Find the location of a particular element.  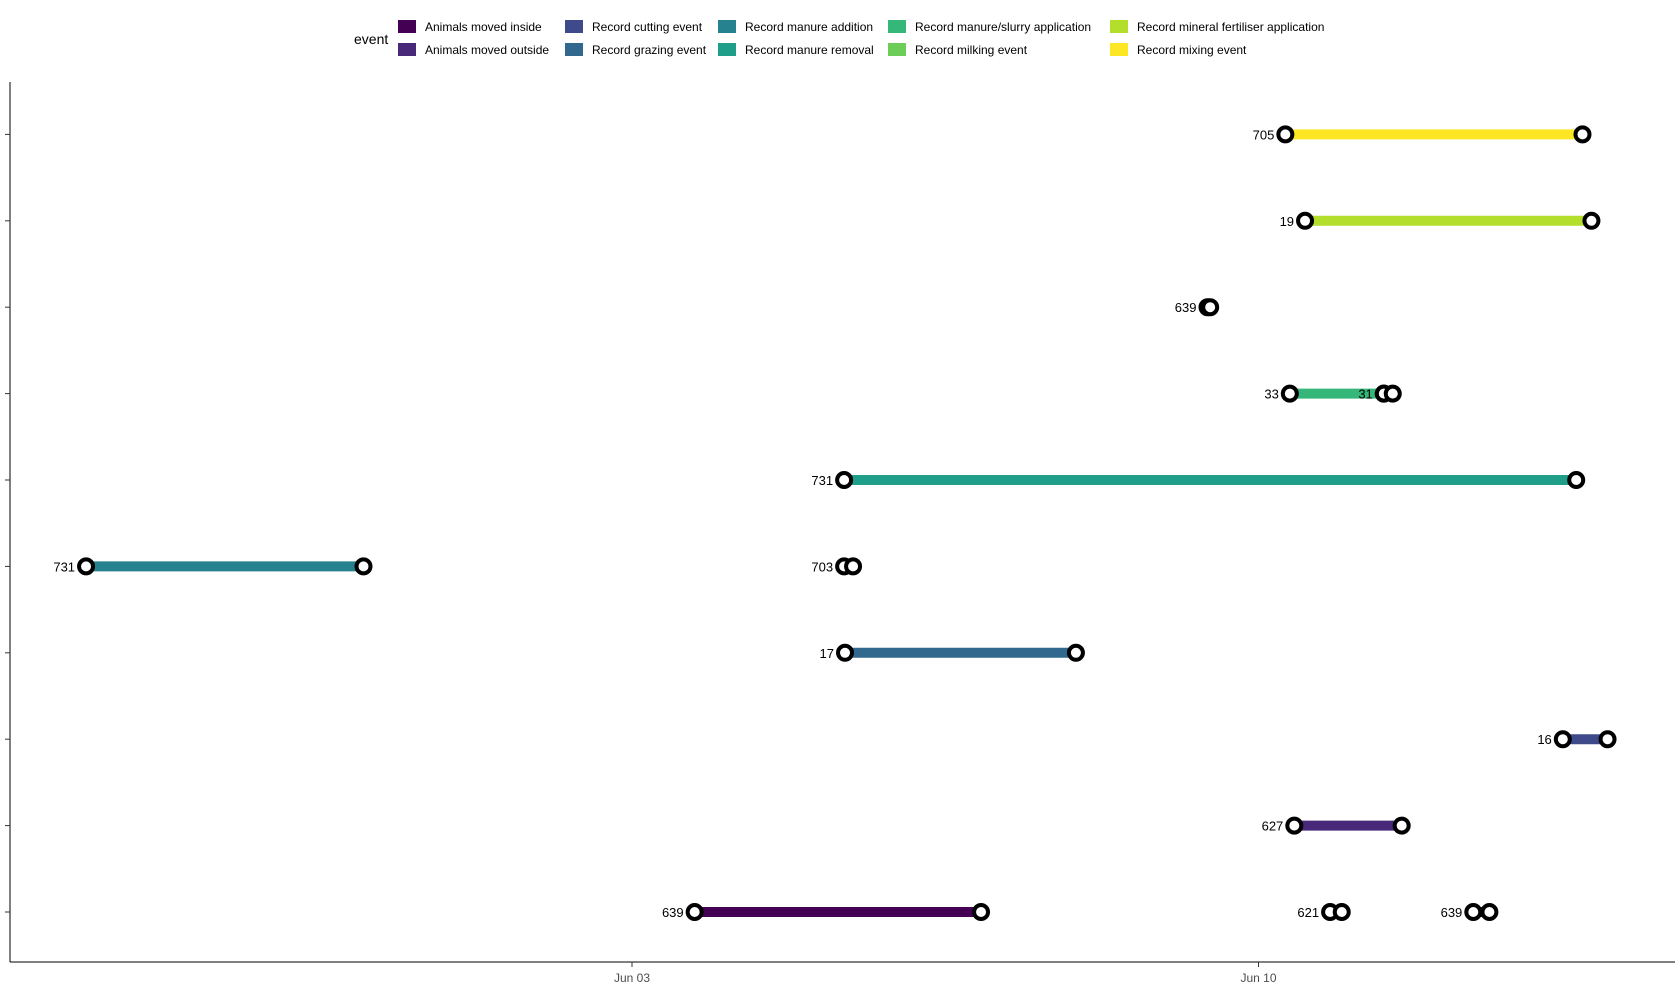

segment-label: 19 is located at coordinates (1287, 221).